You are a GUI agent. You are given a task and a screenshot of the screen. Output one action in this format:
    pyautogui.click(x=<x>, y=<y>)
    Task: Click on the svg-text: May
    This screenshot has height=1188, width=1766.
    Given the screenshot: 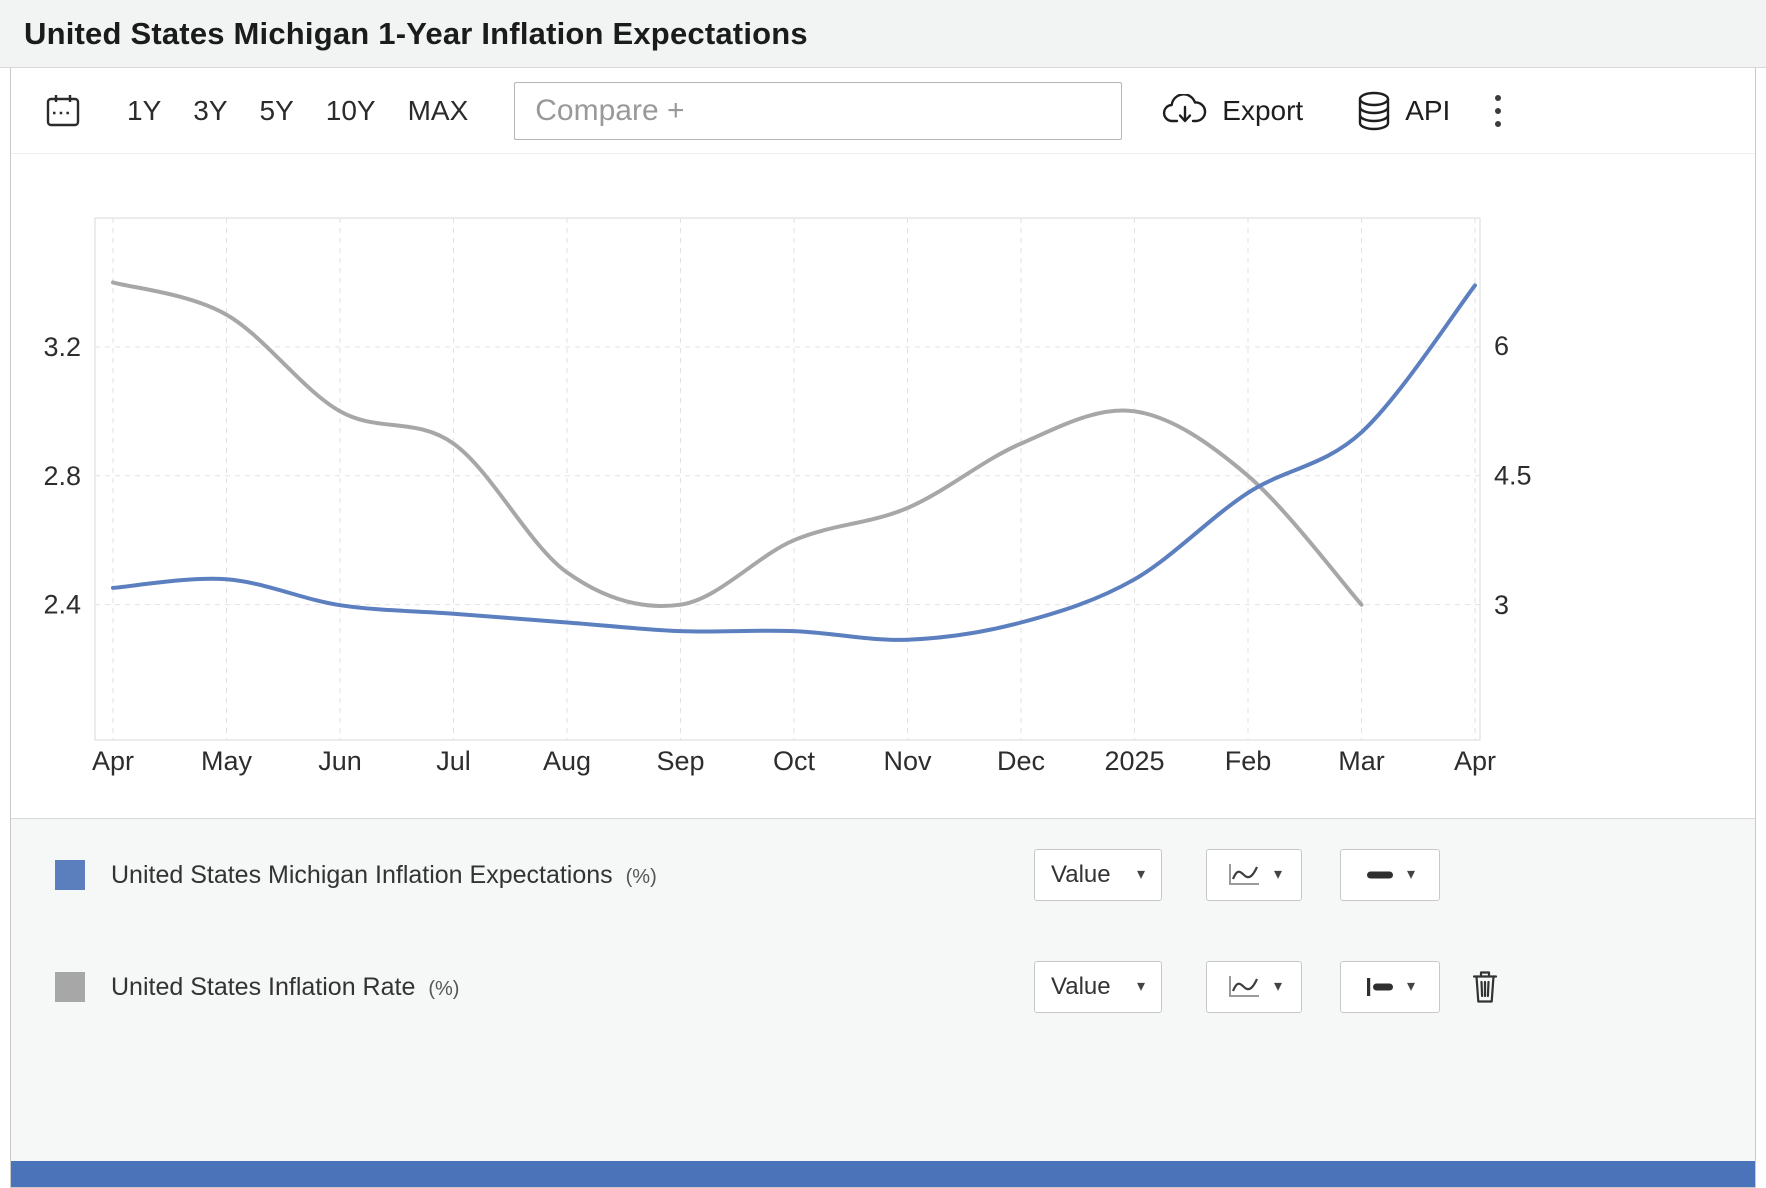 What is the action you would take?
    pyautogui.click(x=227, y=761)
    